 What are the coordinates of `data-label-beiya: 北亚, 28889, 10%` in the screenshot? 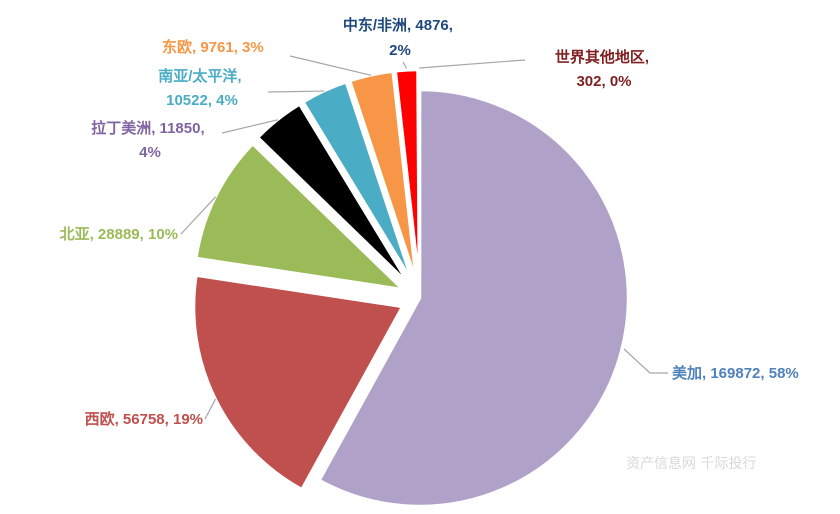 It's located at (119, 234).